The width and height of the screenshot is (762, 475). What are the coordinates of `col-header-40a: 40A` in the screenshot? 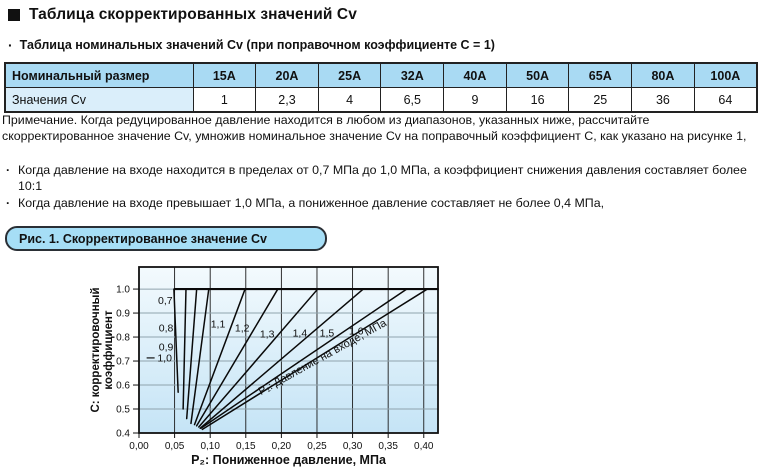 It's located at (475, 75).